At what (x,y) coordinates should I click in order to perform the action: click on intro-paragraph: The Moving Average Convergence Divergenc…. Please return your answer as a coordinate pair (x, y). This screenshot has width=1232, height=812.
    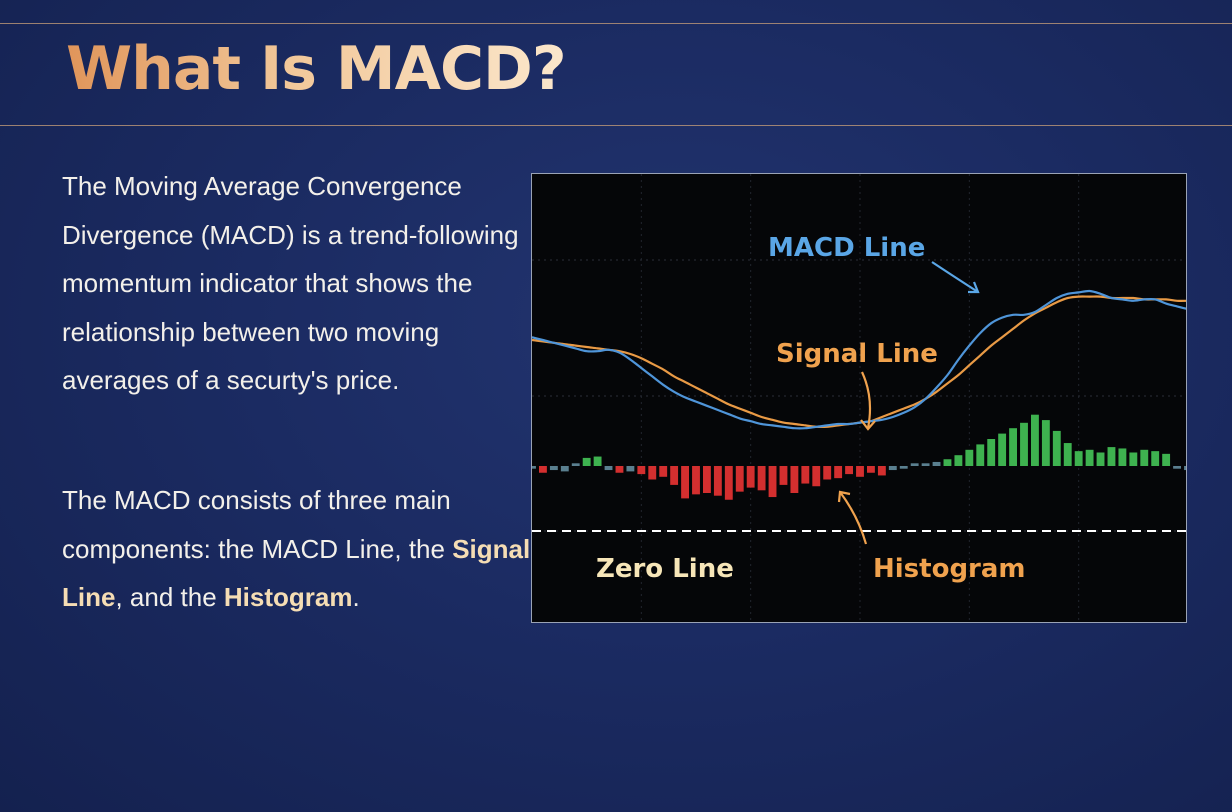
    Looking at the image, I should click on (290, 283).